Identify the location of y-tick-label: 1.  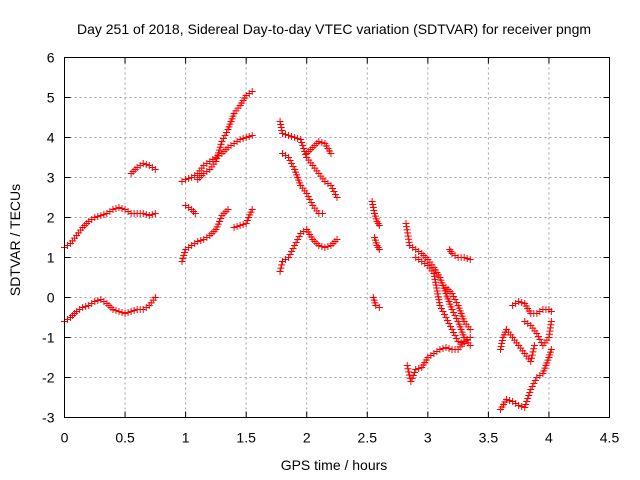
(51, 258).